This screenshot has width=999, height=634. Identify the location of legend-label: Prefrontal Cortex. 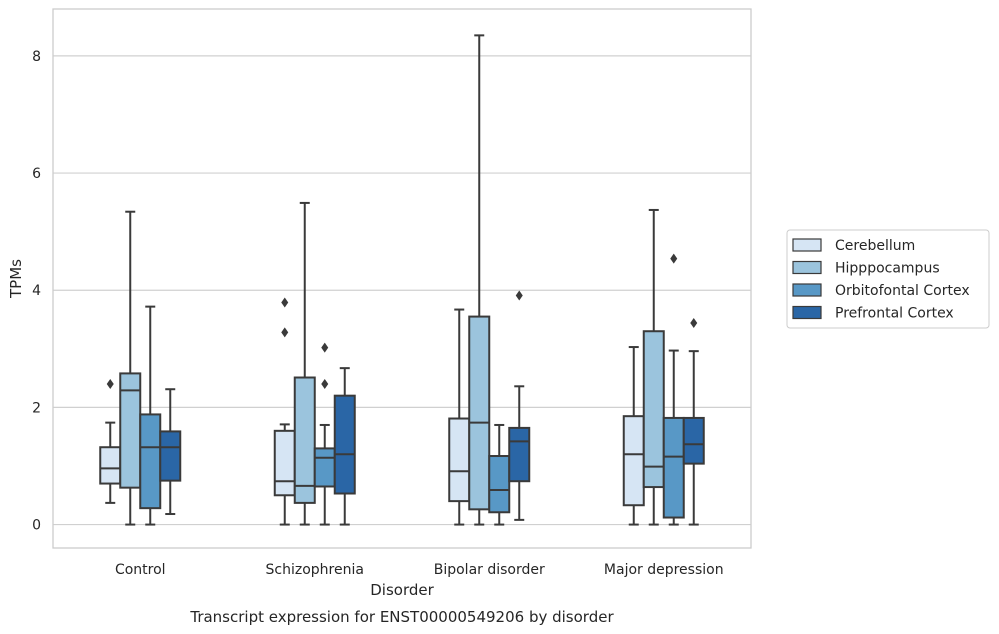
(894, 314).